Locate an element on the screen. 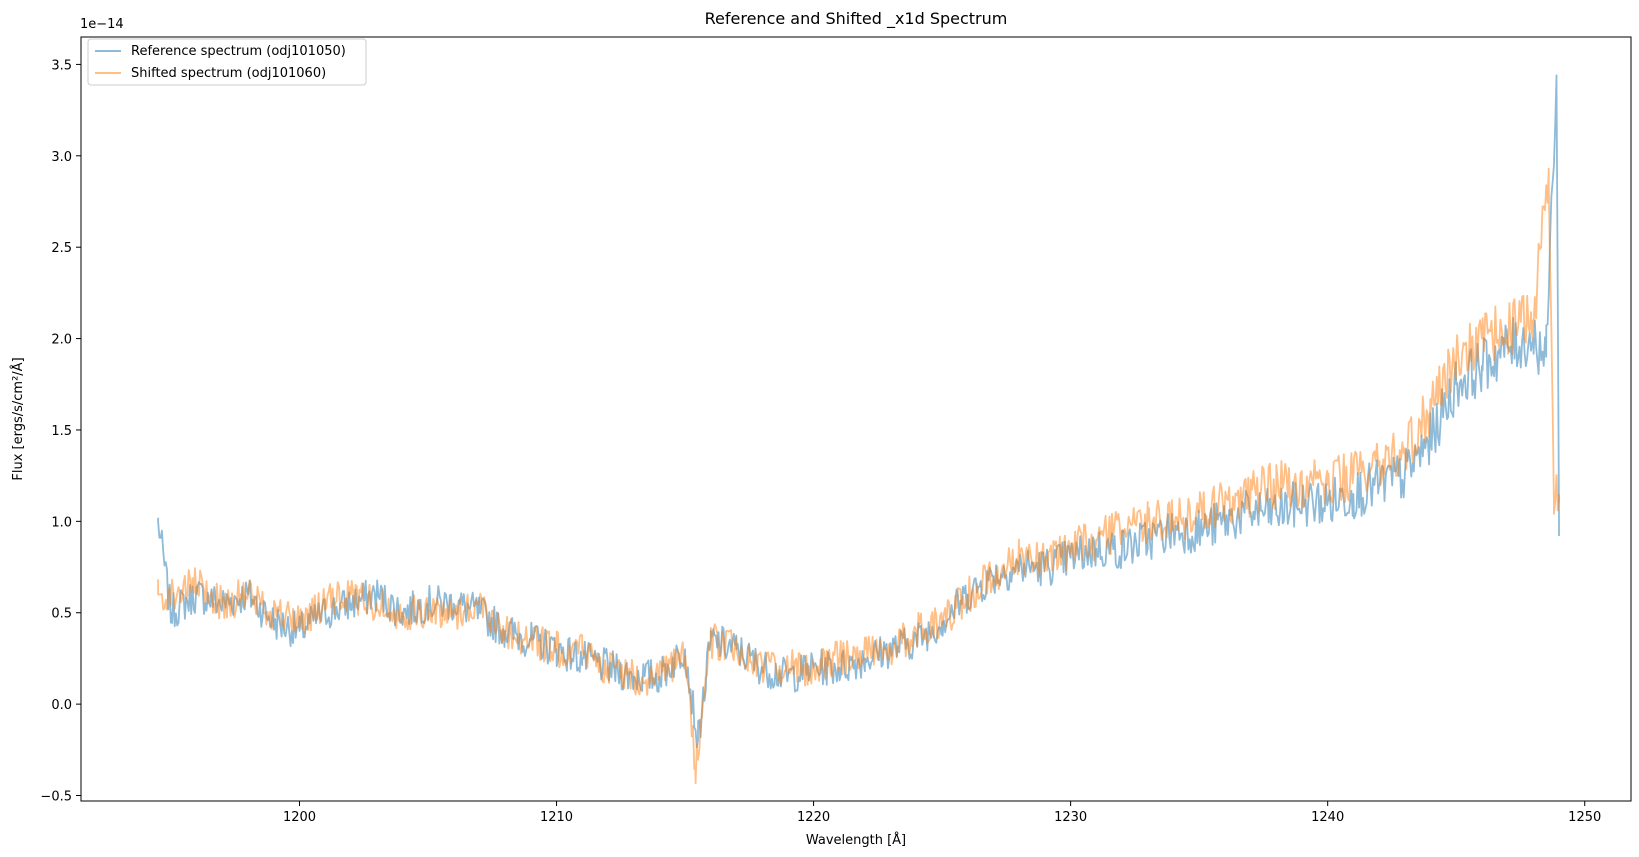  y-tick-label: 2.5 is located at coordinates (61, 248).